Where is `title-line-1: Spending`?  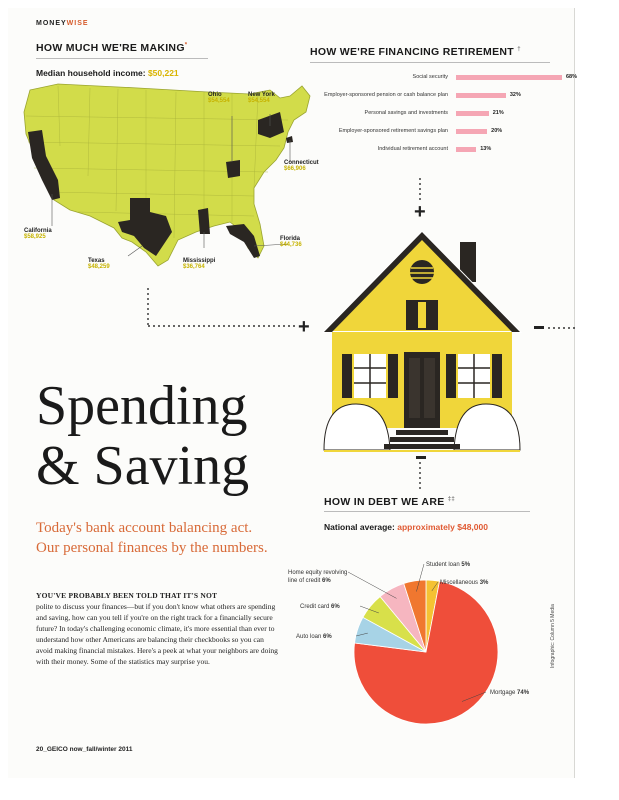 title-line-1: Spending is located at coordinates (142, 406).